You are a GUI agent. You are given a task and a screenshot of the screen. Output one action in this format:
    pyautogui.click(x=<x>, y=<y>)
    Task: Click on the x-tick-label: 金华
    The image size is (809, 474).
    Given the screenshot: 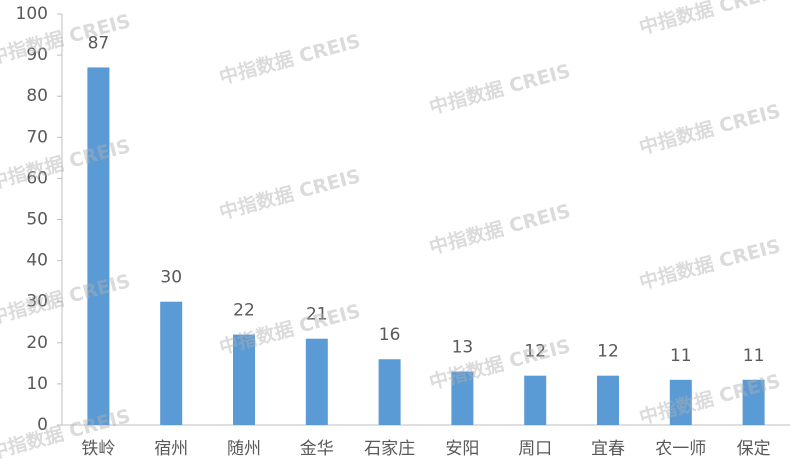 What is the action you would take?
    pyautogui.click(x=317, y=449)
    